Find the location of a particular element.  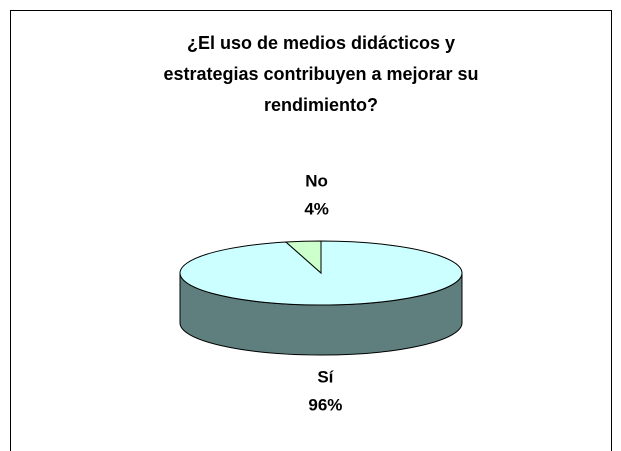

chart-title: ¿El uso de medios didácticos y is located at coordinates (321, 43).